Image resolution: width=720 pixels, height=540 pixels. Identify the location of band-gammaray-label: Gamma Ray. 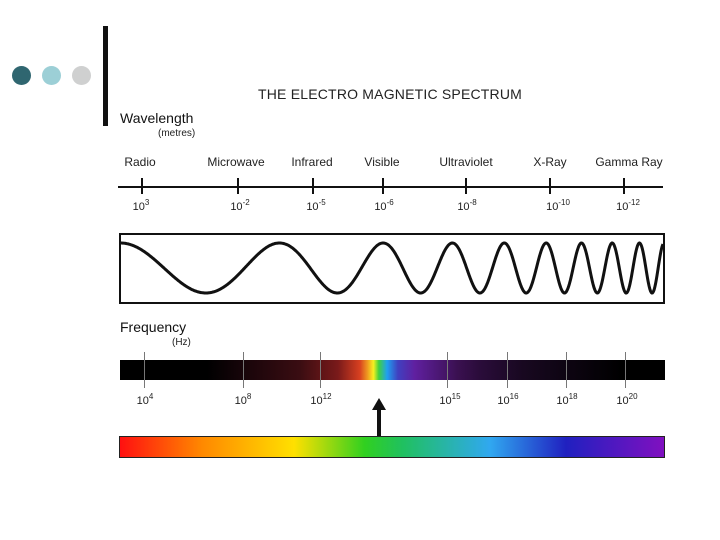
(629, 162).